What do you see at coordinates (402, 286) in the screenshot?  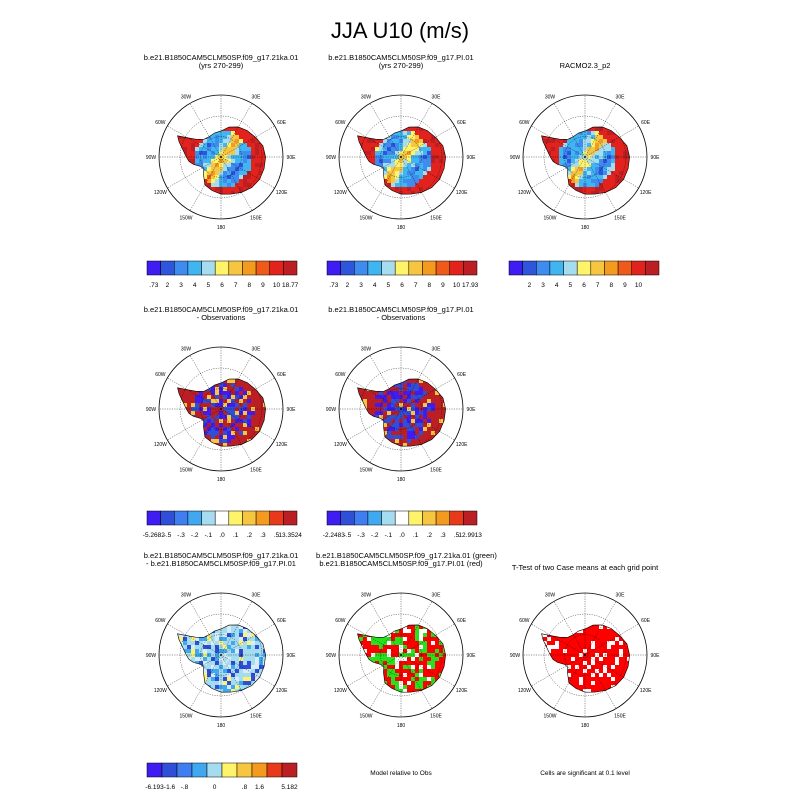 I see `colorbar-labels: .73 2 3 4 5 6 7 8 9 10 17.93` at bounding box center [402, 286].